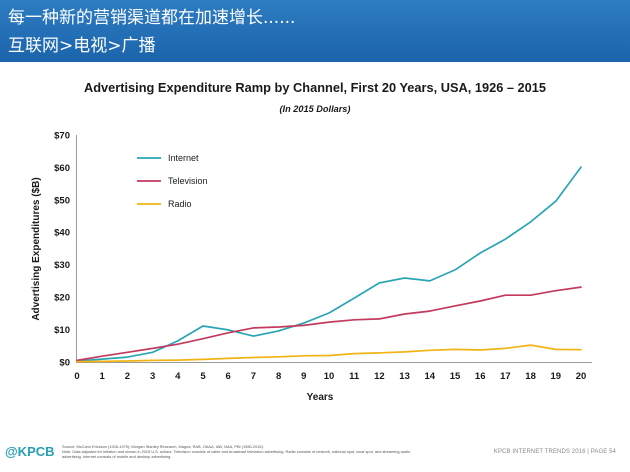  What do you see at coordinates (62, 233) in the screenshot?
I see `y-tick-label: $40` at bounding box center [62, 233].